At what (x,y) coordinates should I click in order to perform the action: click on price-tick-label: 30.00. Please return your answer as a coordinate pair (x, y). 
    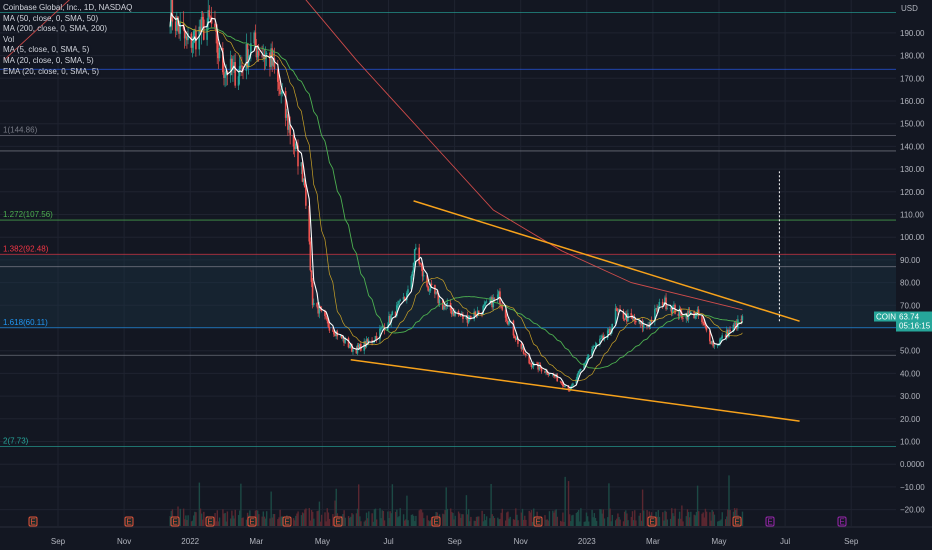
    Looking at the image, I should click on (910, 396).